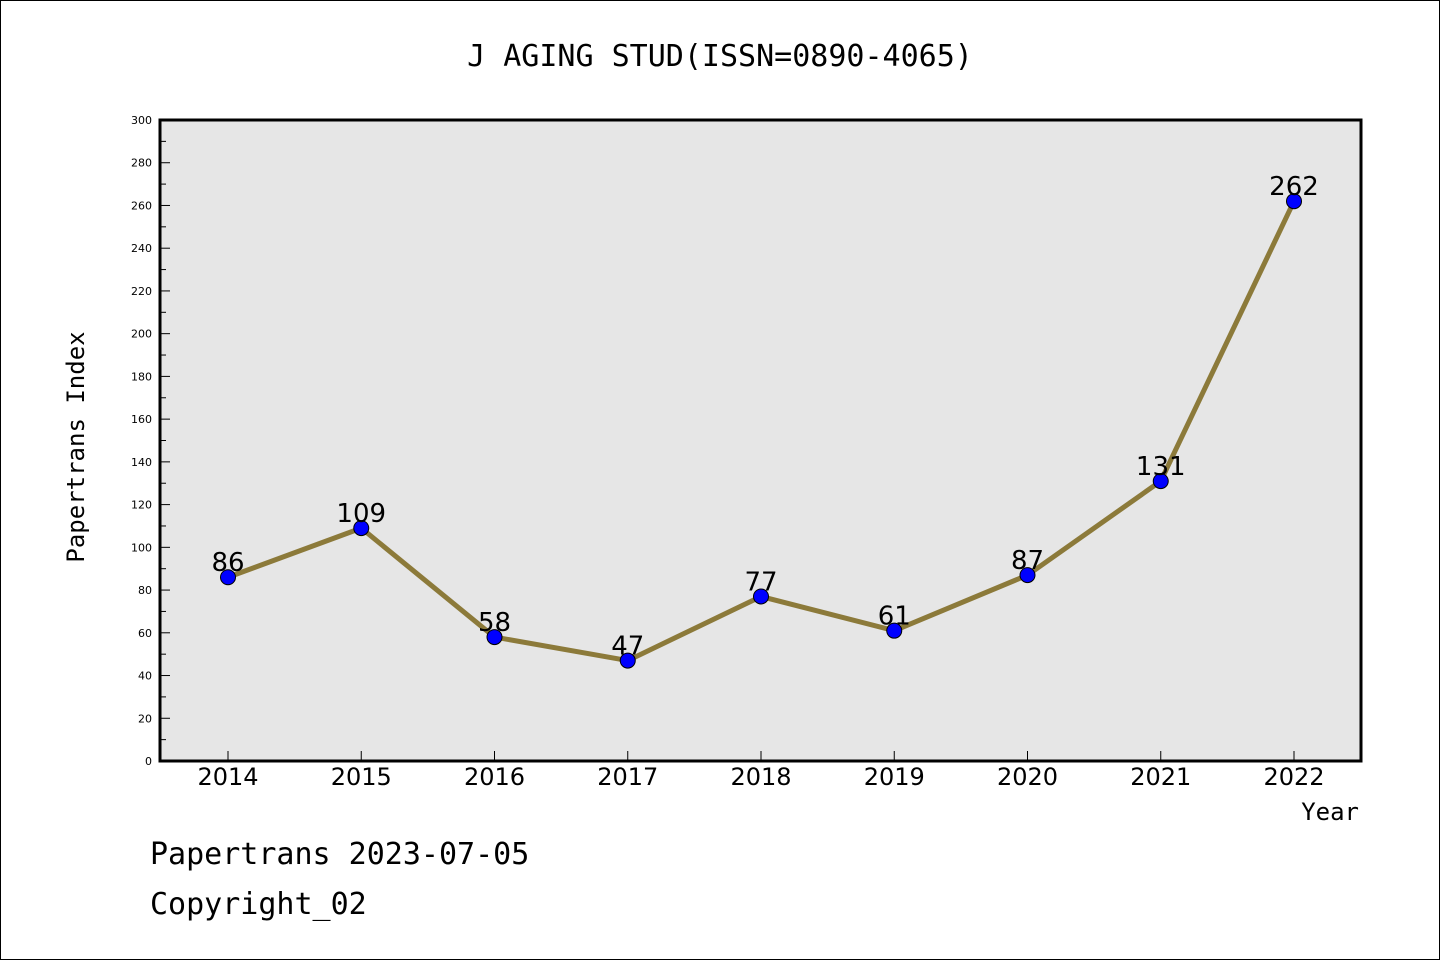 This screenshot has width=1440, height=960. What do you see at coordinates (141, 376) in the screenshot?
I see `y-tick-label: 180` at bounding box center [141, 376].